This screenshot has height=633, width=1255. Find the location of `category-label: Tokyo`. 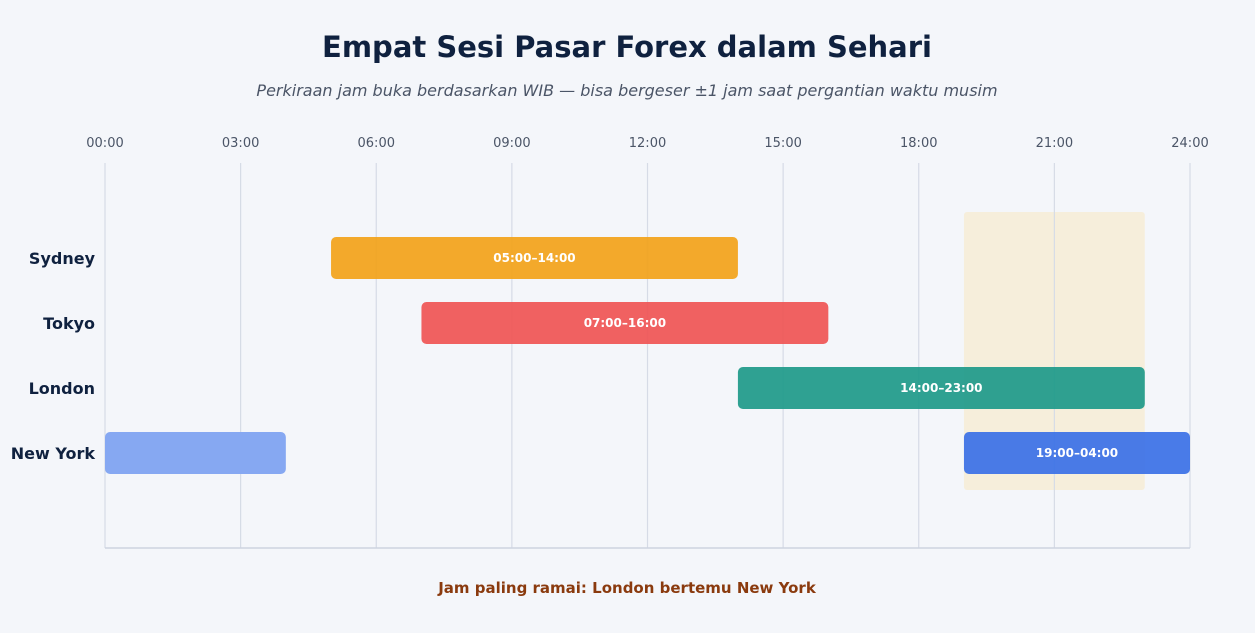

category-label: Tokyo is located at coordinates (69, 323).